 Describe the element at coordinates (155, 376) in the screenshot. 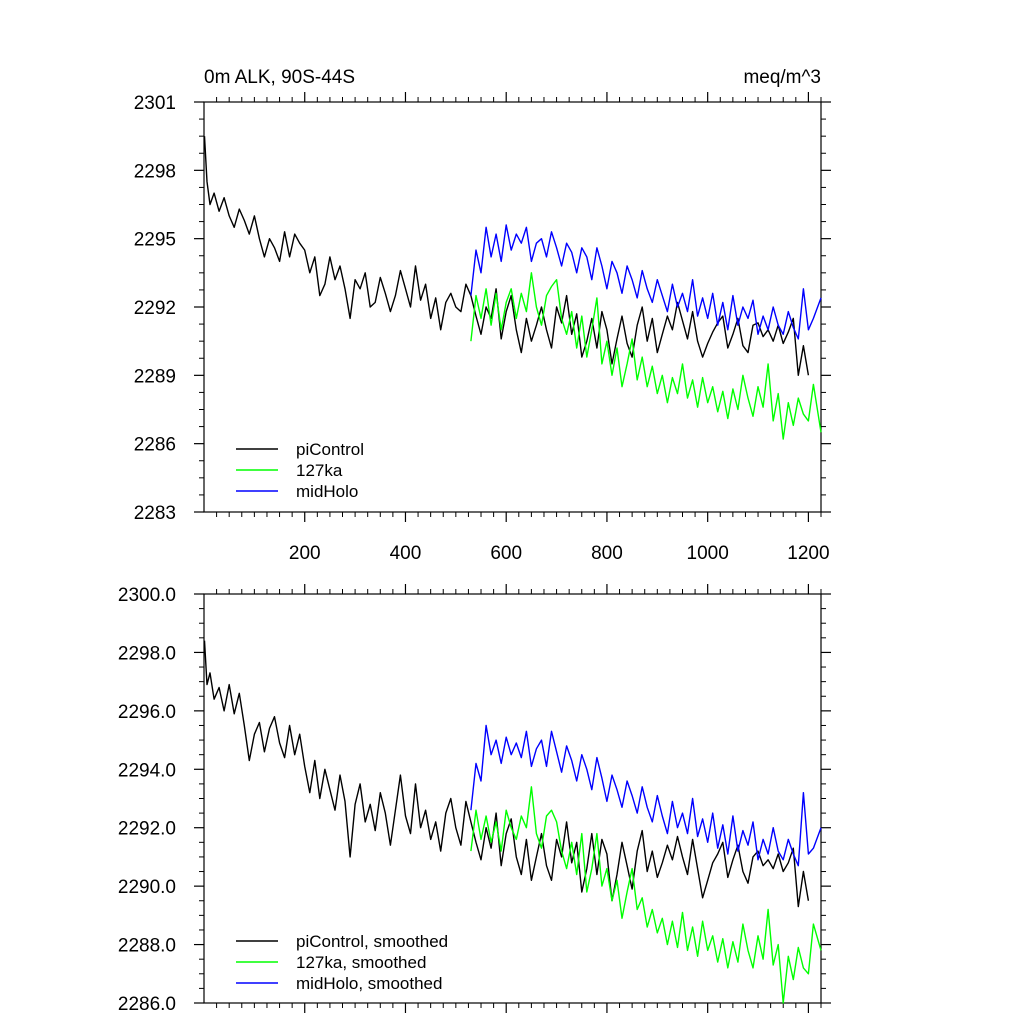

I see `y-tick-label: 2289` at that location.